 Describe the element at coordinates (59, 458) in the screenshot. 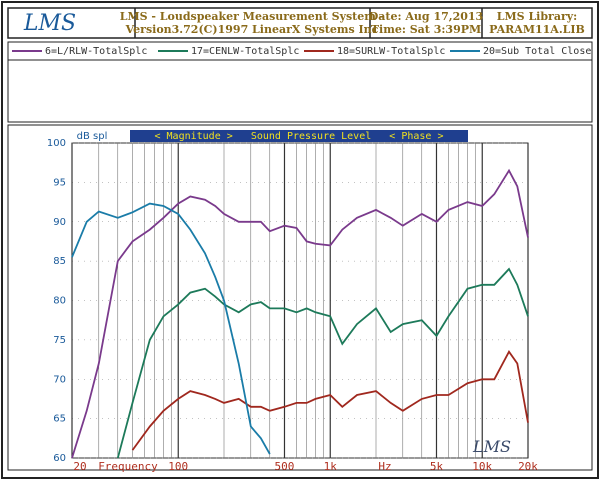

I see `y-tick-label: 60` at that location.